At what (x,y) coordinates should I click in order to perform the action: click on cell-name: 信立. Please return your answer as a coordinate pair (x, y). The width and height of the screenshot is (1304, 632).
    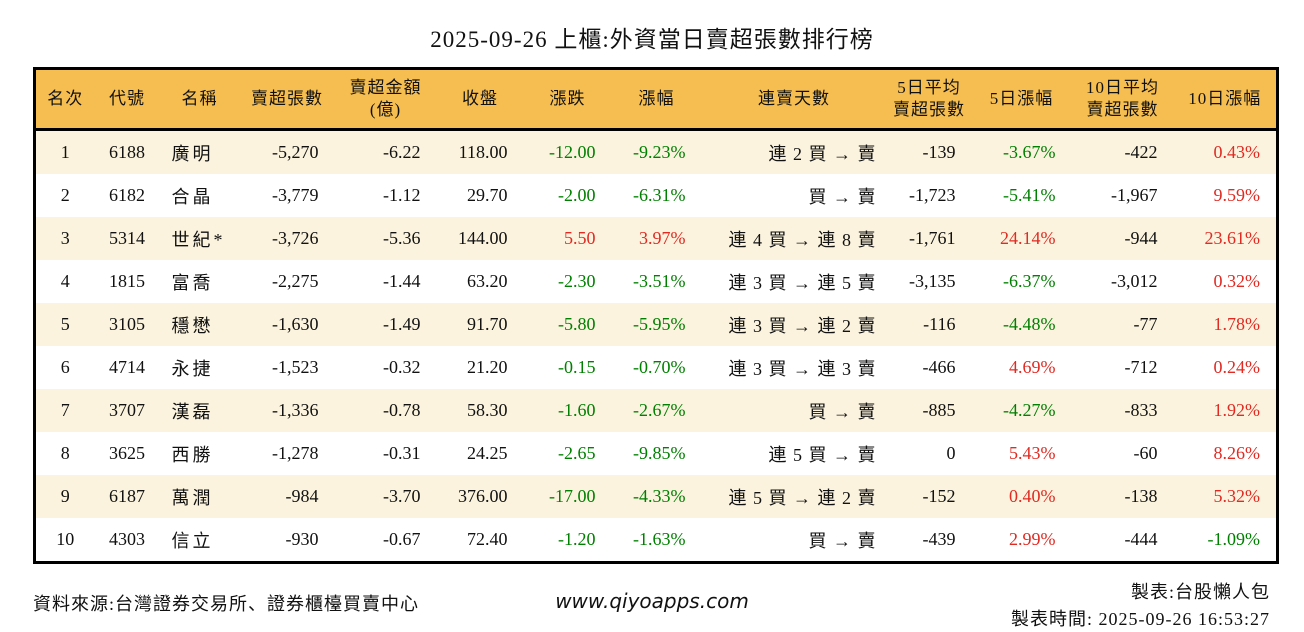
    Looking at the image, I should click on (192, 540).